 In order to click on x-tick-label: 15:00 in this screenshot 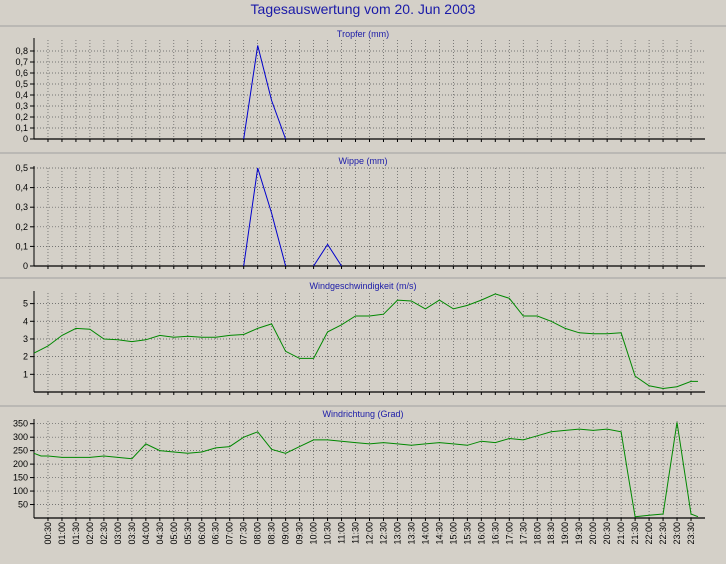, I will do `click(453, 533)`.